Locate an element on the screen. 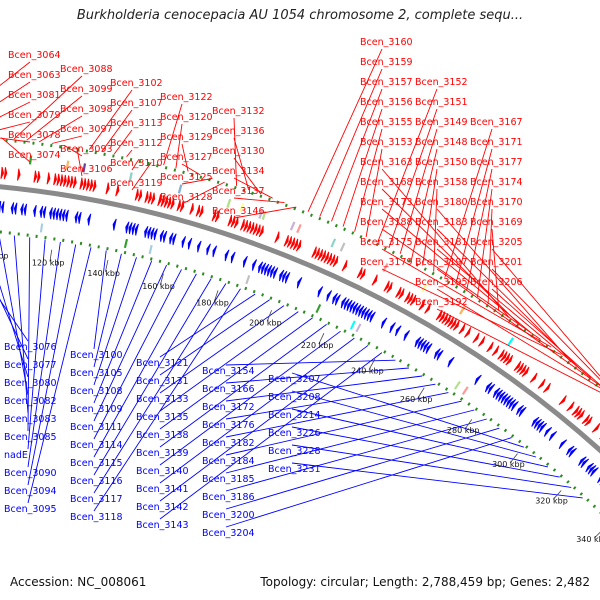  forward-gene-label: Bcen_3168 is located at coordinates (386, 182).